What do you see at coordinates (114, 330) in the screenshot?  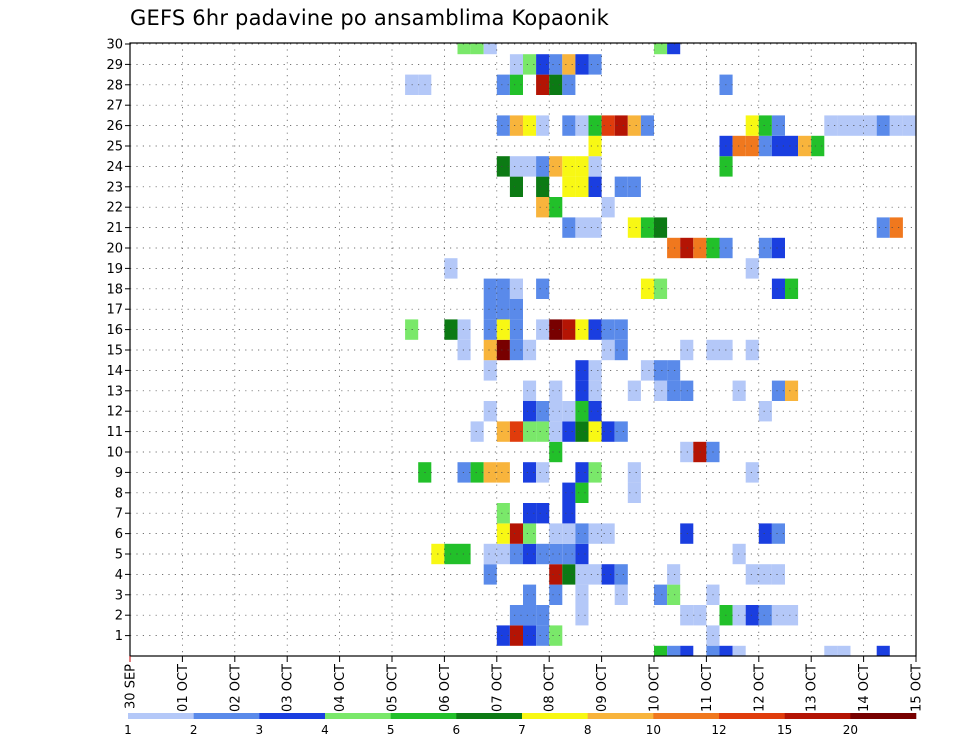 I see `y-tick-label: 16` at bounding box center [114, 330].